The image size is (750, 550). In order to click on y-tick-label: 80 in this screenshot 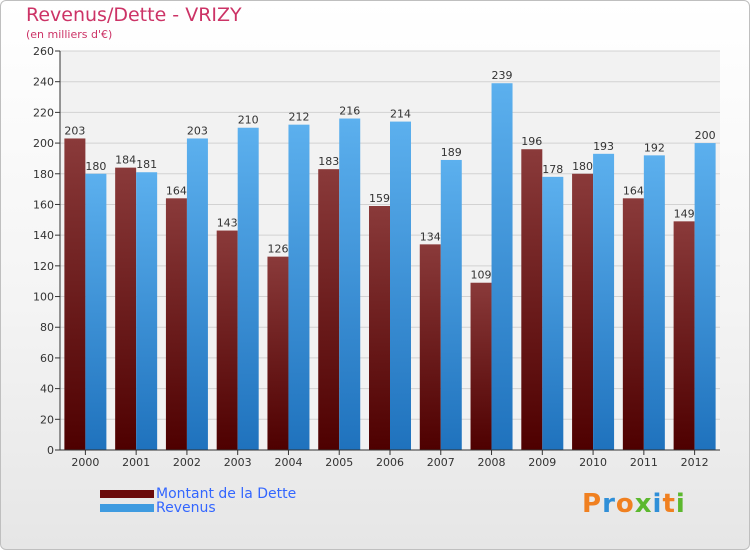, I will do `click(47, 327)`.